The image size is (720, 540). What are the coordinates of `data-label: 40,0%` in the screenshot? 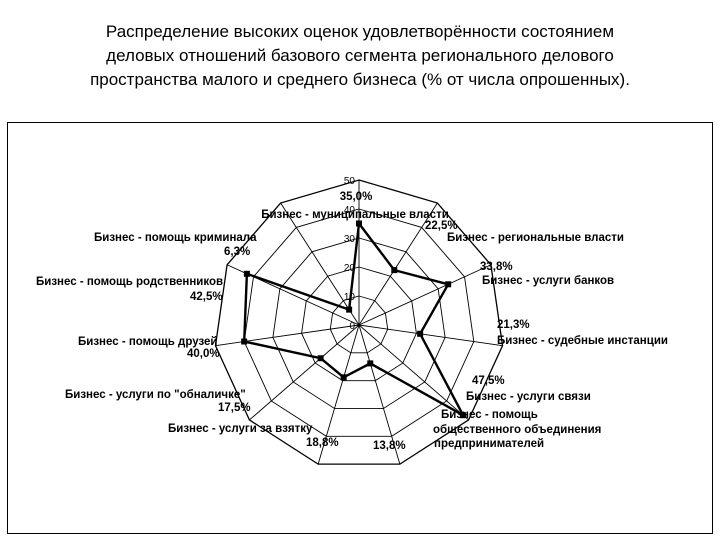 It's located at (203, 354).